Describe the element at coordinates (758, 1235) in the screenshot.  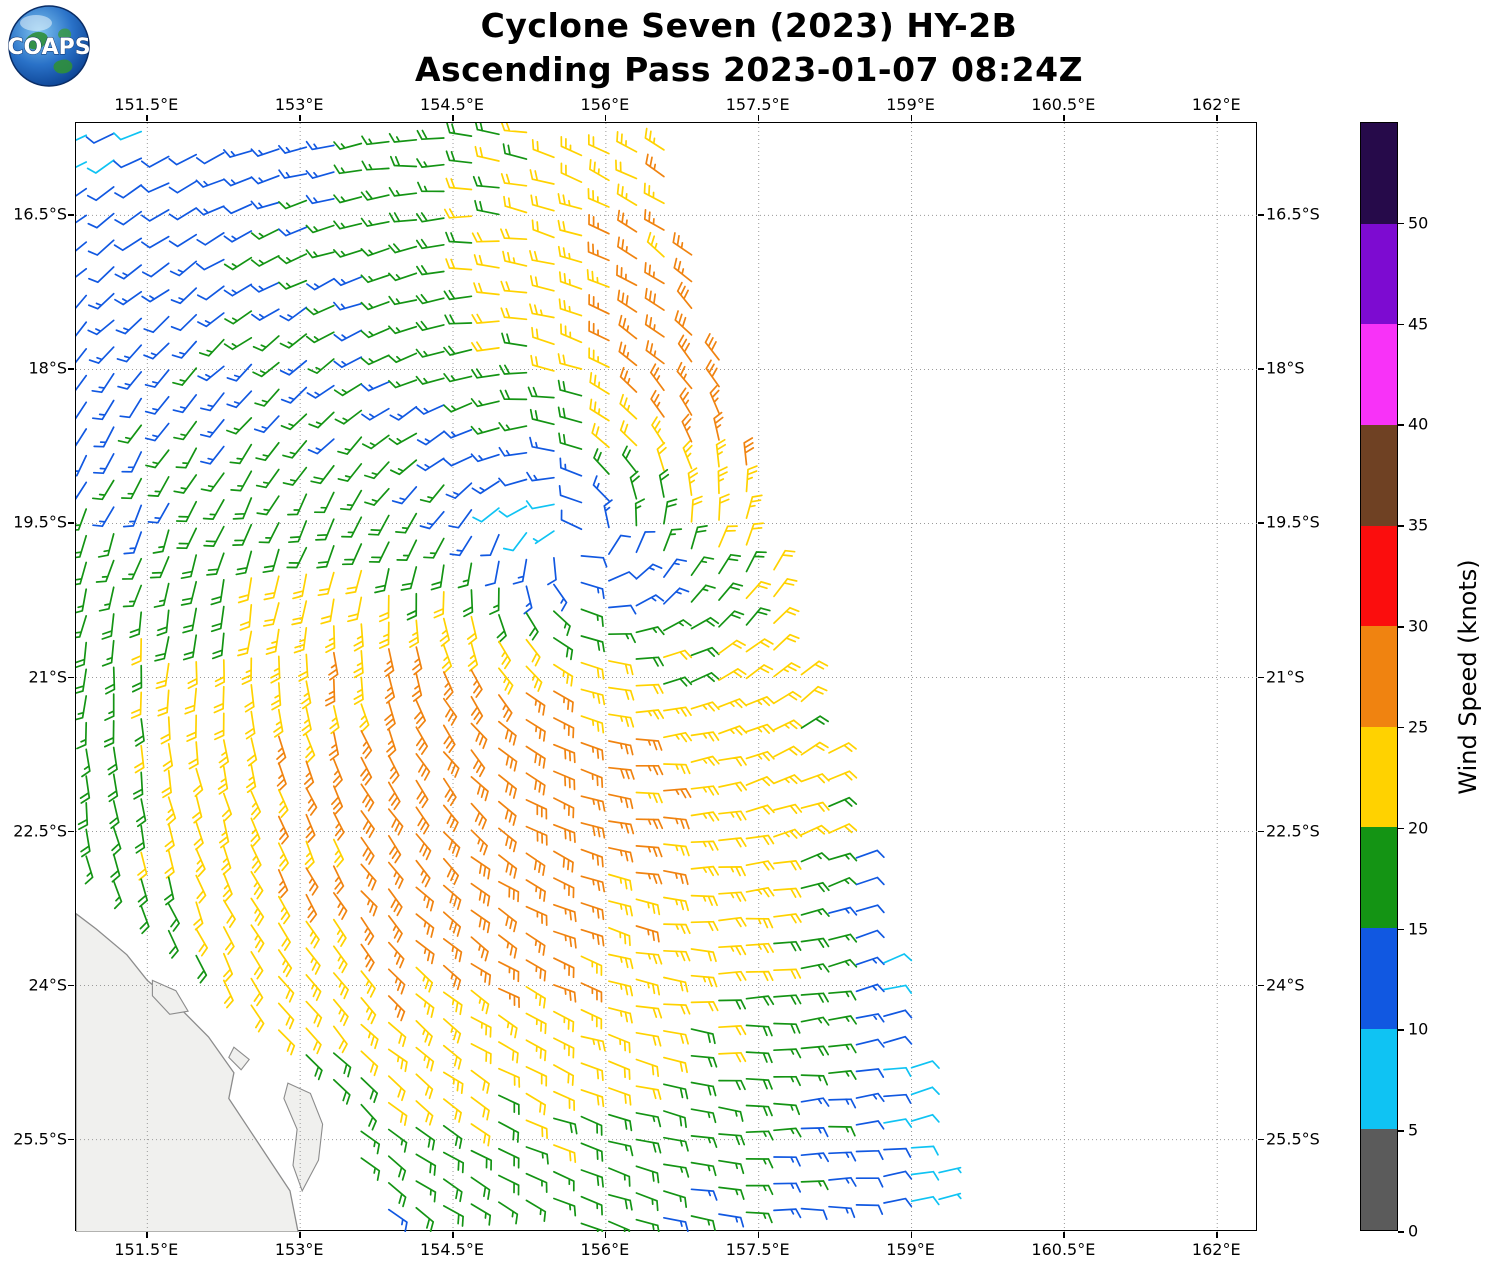
I see `x-tick-mark` at that location.